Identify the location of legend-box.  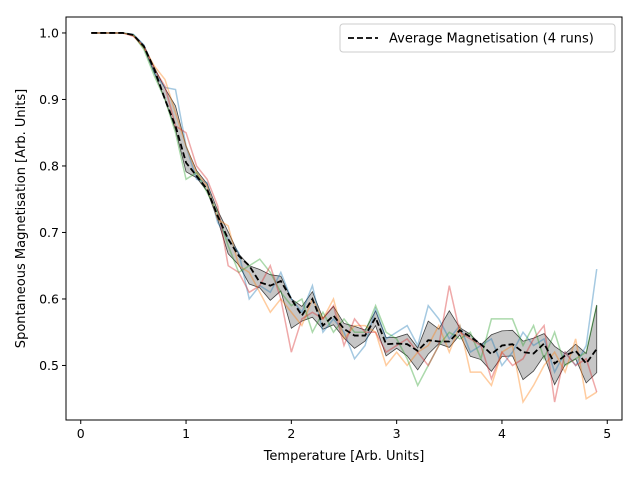
(477, 38).